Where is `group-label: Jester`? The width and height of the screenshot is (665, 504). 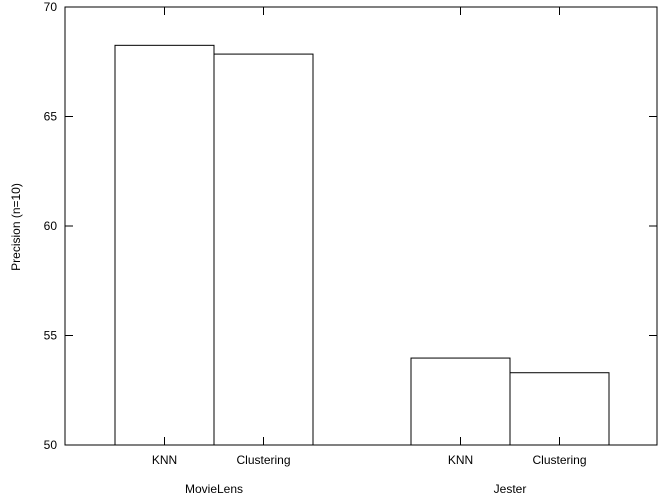 group-label: Jester is located at coordinates (510, 489).